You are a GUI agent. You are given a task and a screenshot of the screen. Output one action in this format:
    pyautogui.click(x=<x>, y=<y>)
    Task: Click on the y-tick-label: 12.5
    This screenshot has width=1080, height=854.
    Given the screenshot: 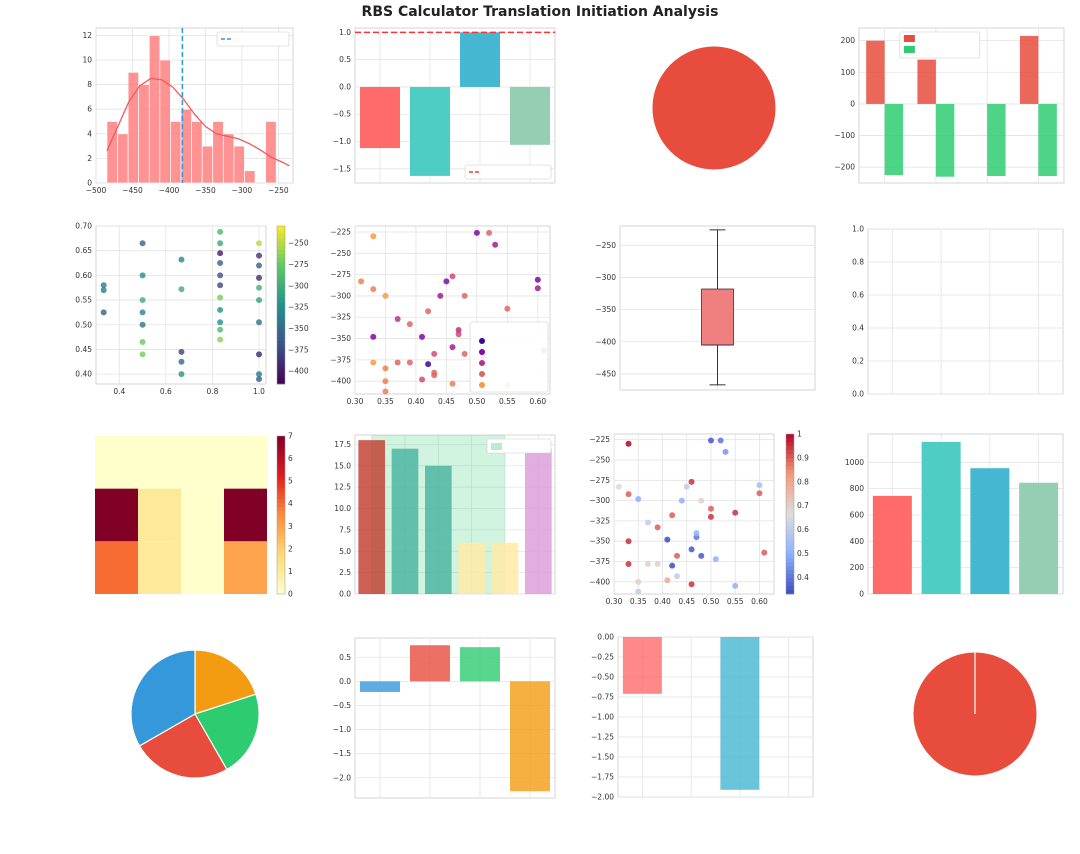 What is the action you would take?
    pyautogui.click(x=342, y=487)
    